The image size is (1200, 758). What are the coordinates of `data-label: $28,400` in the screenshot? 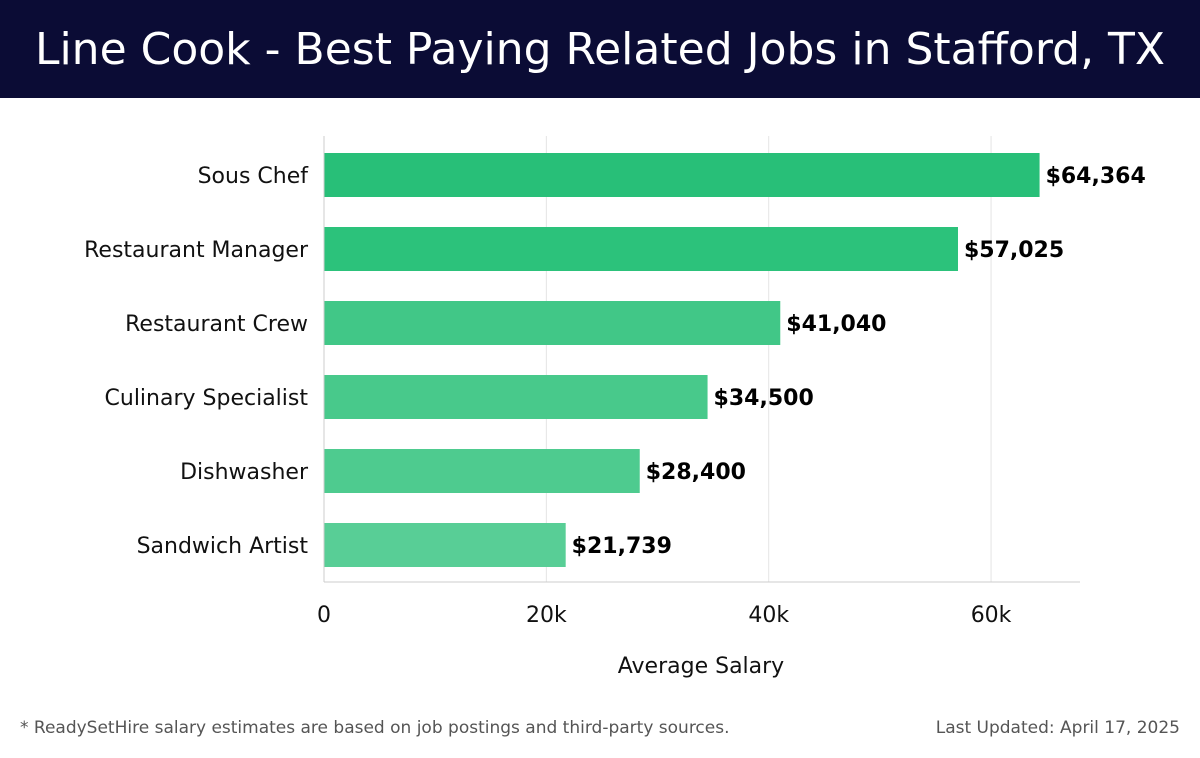 It's located at (696, 472).